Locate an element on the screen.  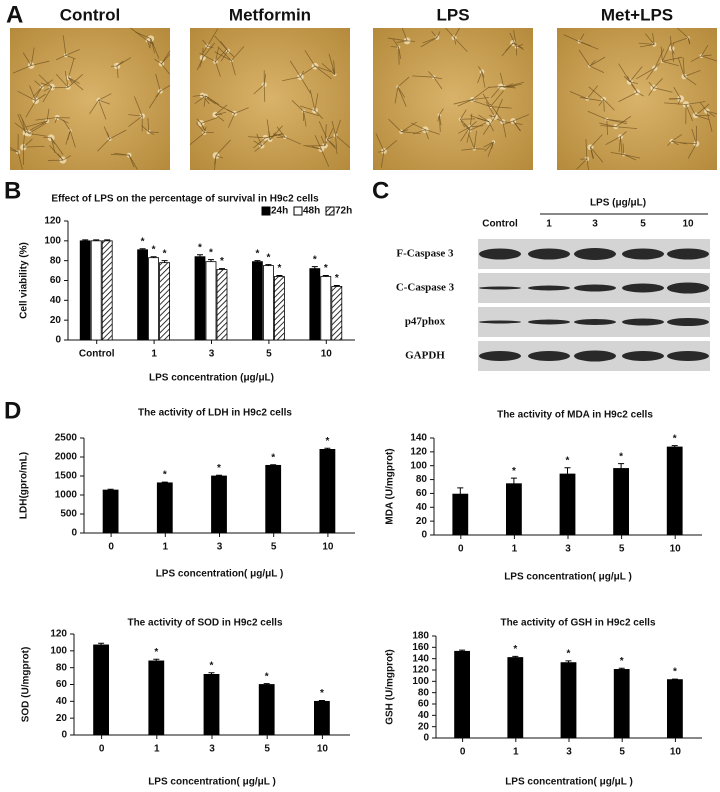
panel-label: A is located at coordinates (14, 14).